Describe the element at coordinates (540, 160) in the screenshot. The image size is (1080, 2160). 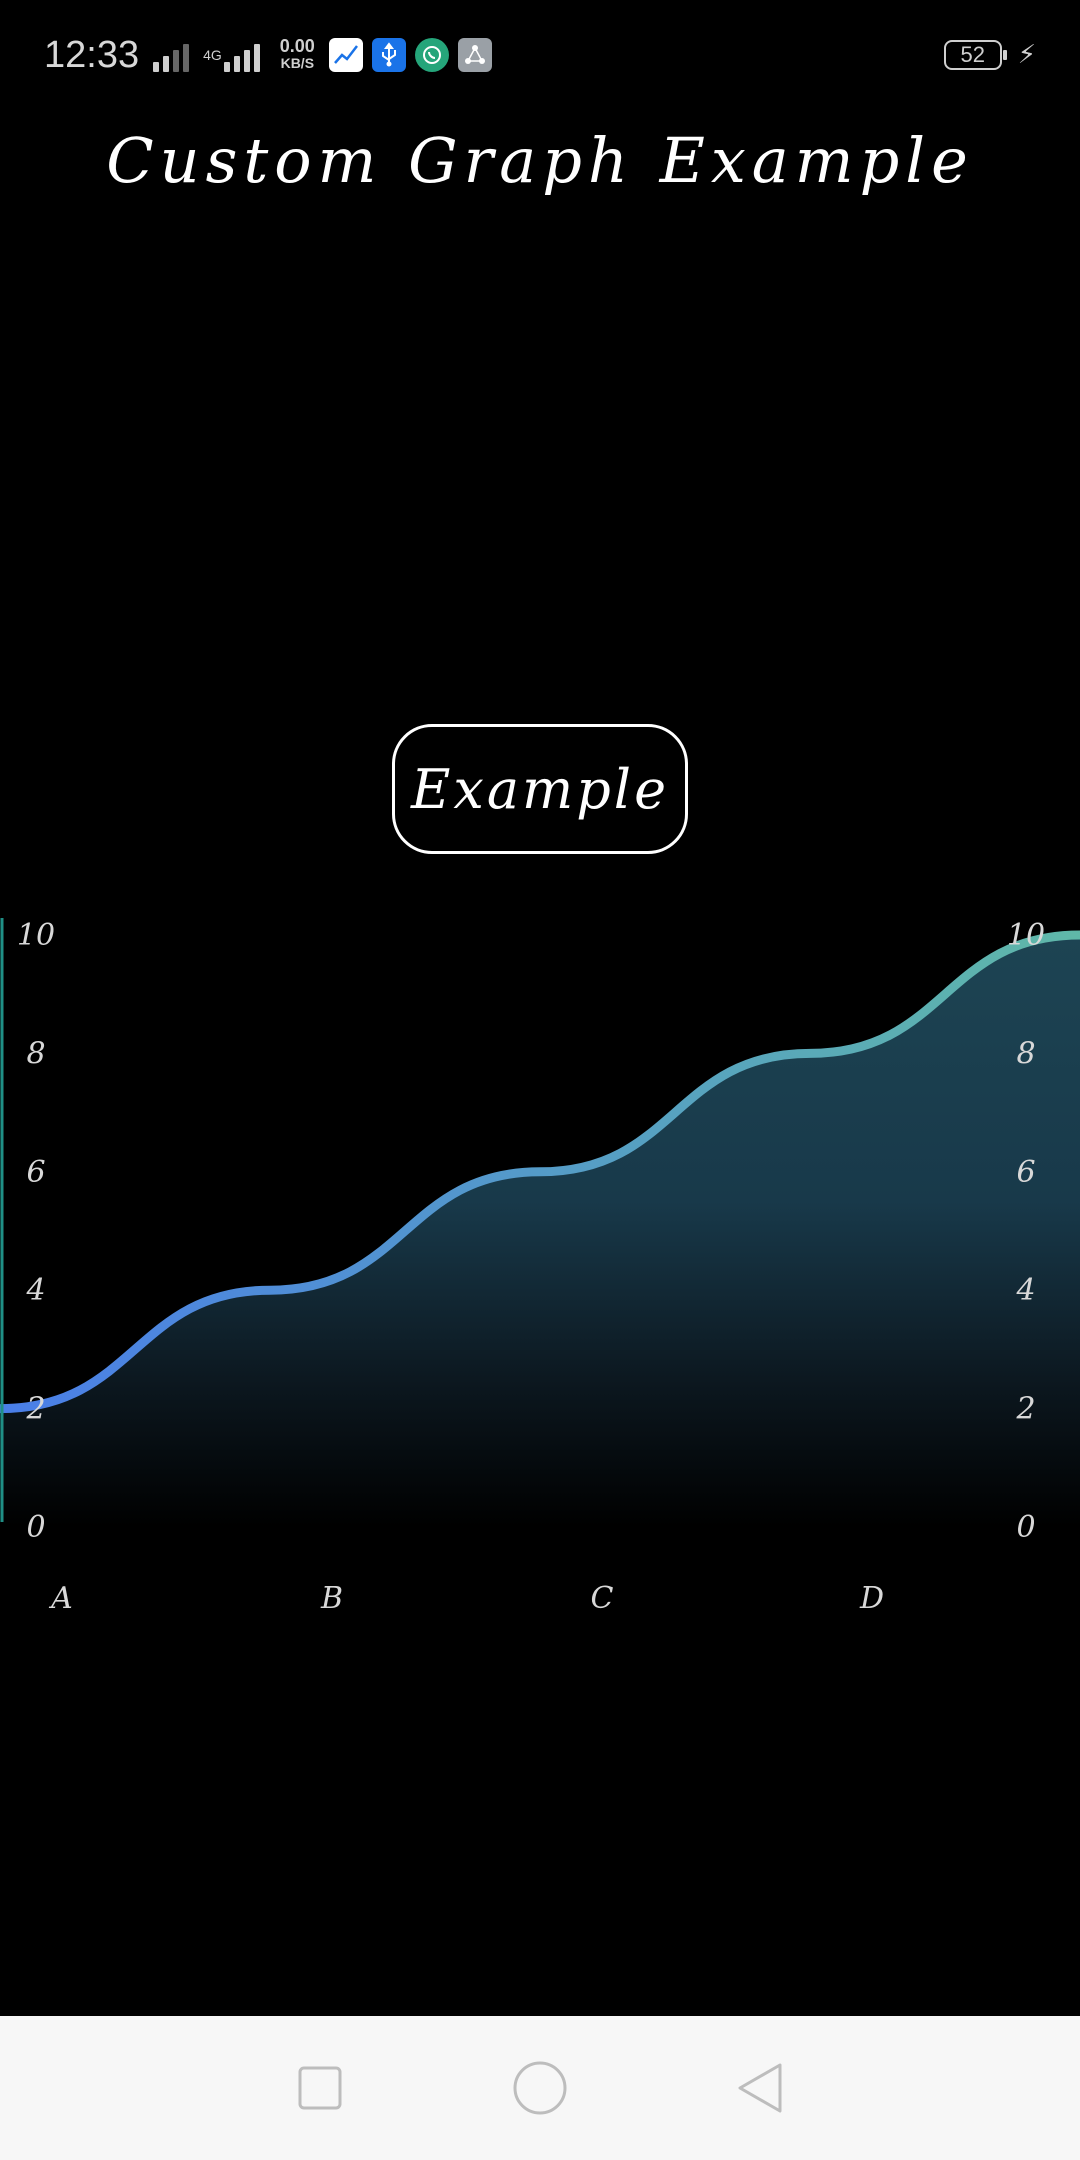
I see `page-title: Custom Graph Example` at that location.